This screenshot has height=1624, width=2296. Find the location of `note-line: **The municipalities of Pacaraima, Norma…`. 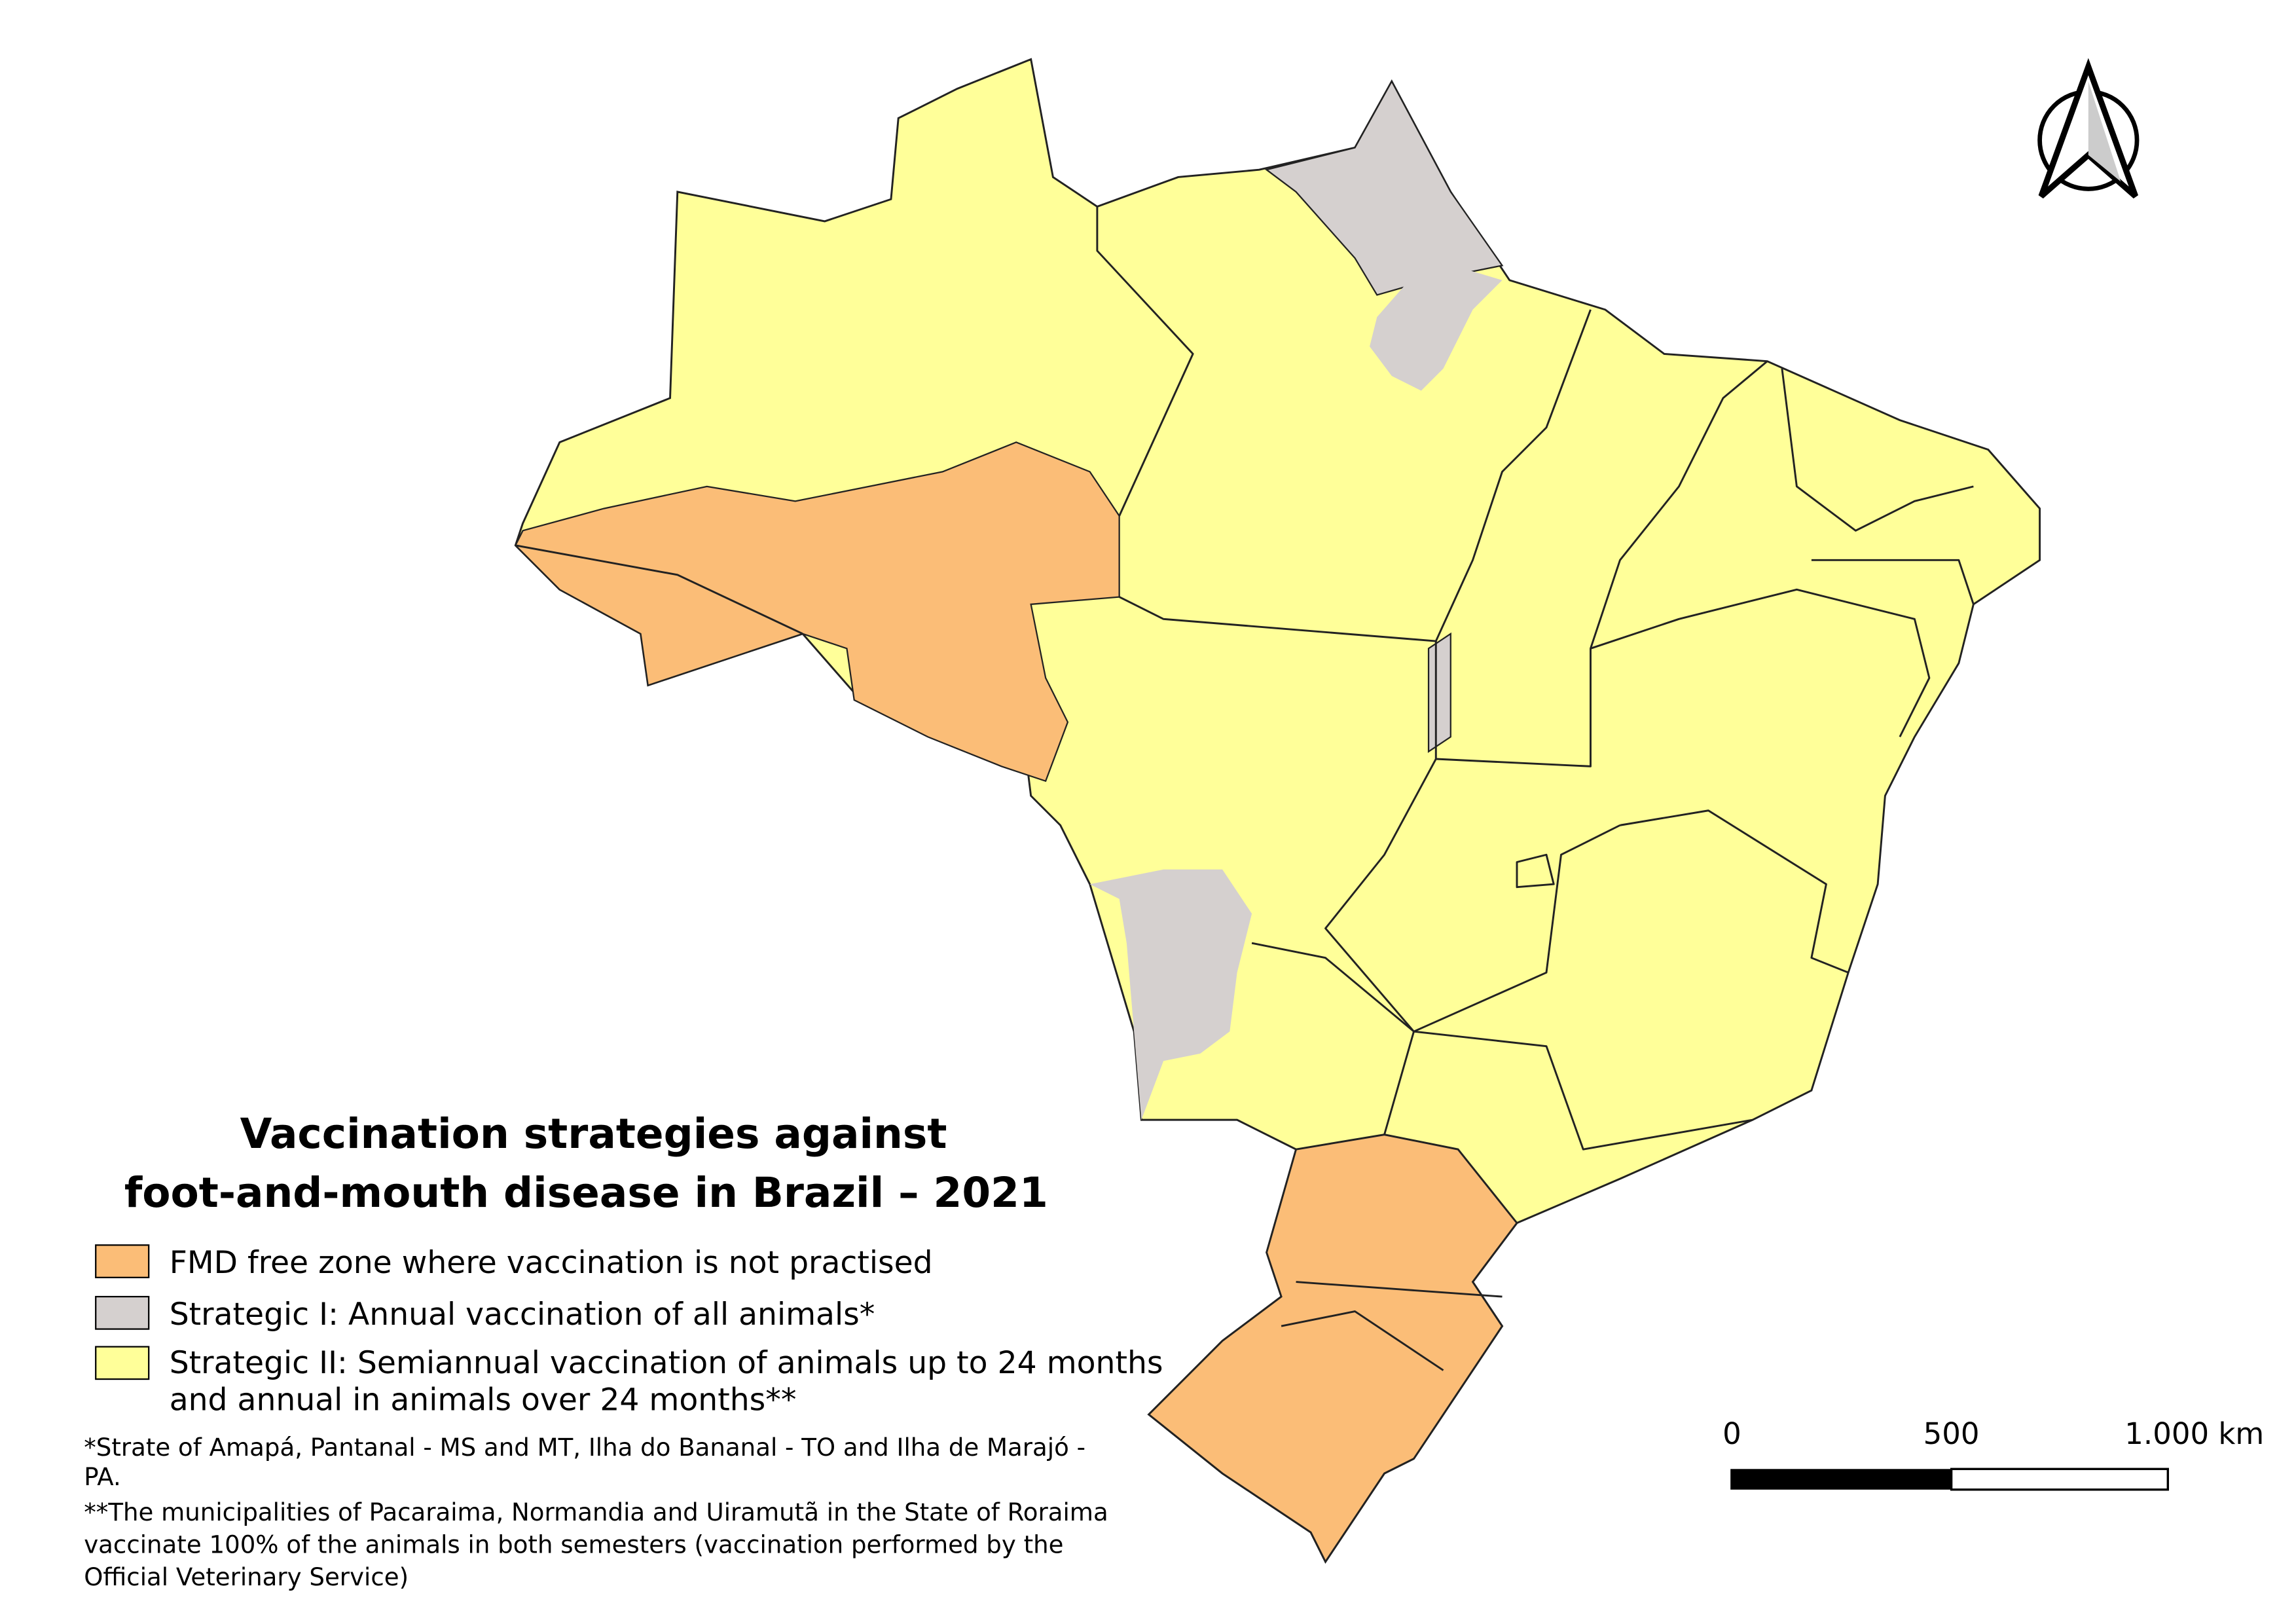

note-line: **The municipalities of Pacaraima, Norma… is located at coordinates (596, 1512).